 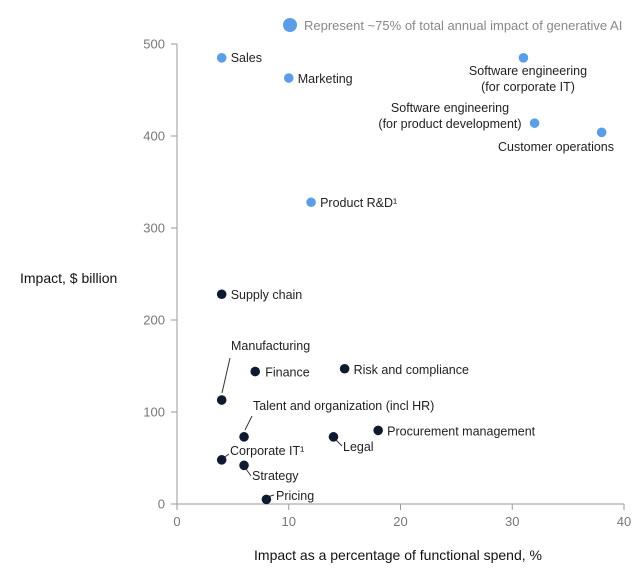 I want to click on point-label: Customer operations, so click(x=556, y=147).